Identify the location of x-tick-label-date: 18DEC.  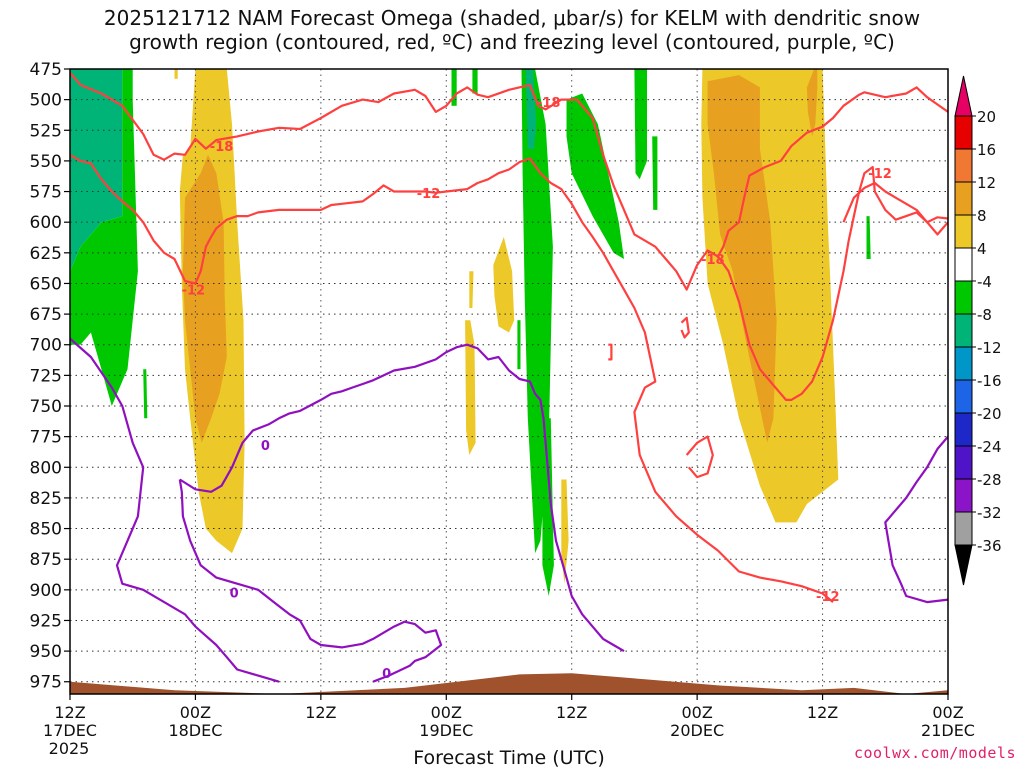
(195, 730).